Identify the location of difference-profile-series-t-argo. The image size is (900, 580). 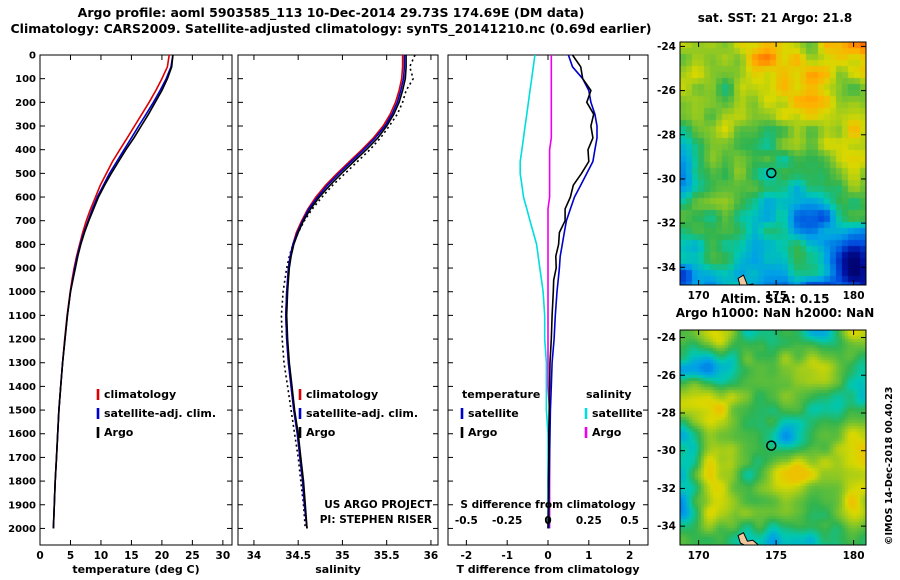
(571, 291).